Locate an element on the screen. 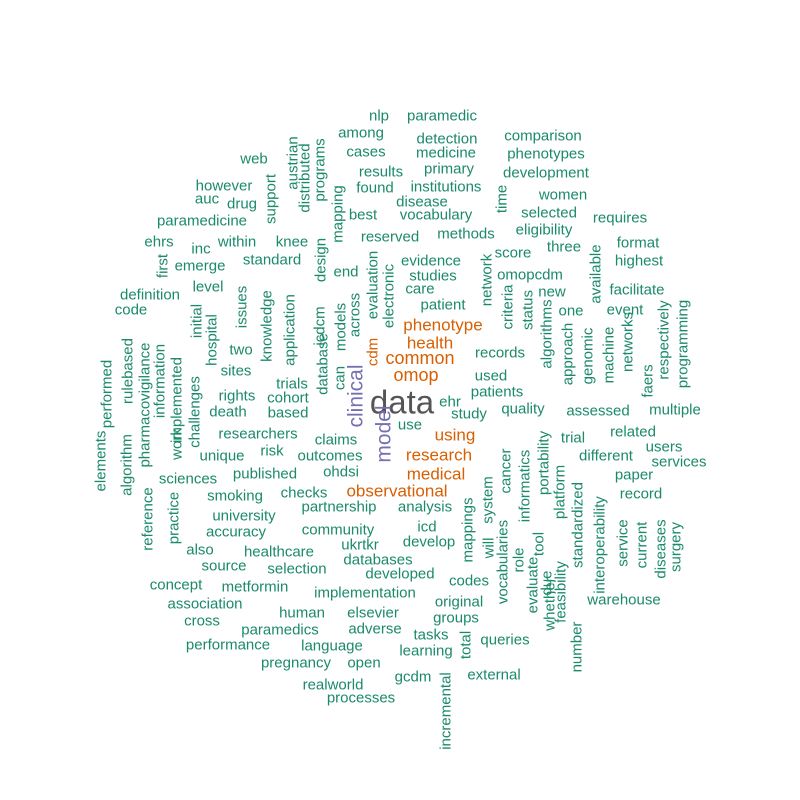 The width and height of the screenshot is (800, 800). word-approach: approach is located at coordinates (568, 354).